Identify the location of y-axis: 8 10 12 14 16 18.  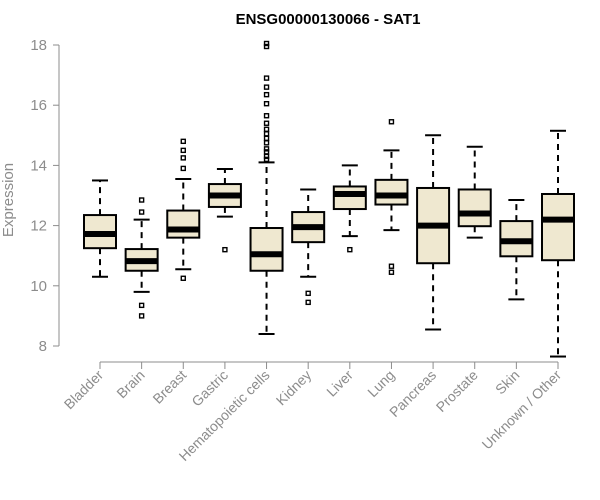
(45, 196).